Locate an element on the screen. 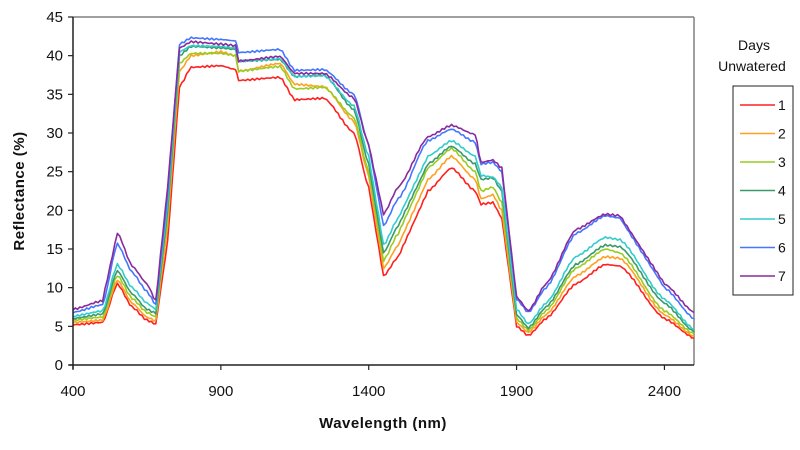 The image size is (800, 450). y-tick-label: 35 is located at coordinates (54, 94).